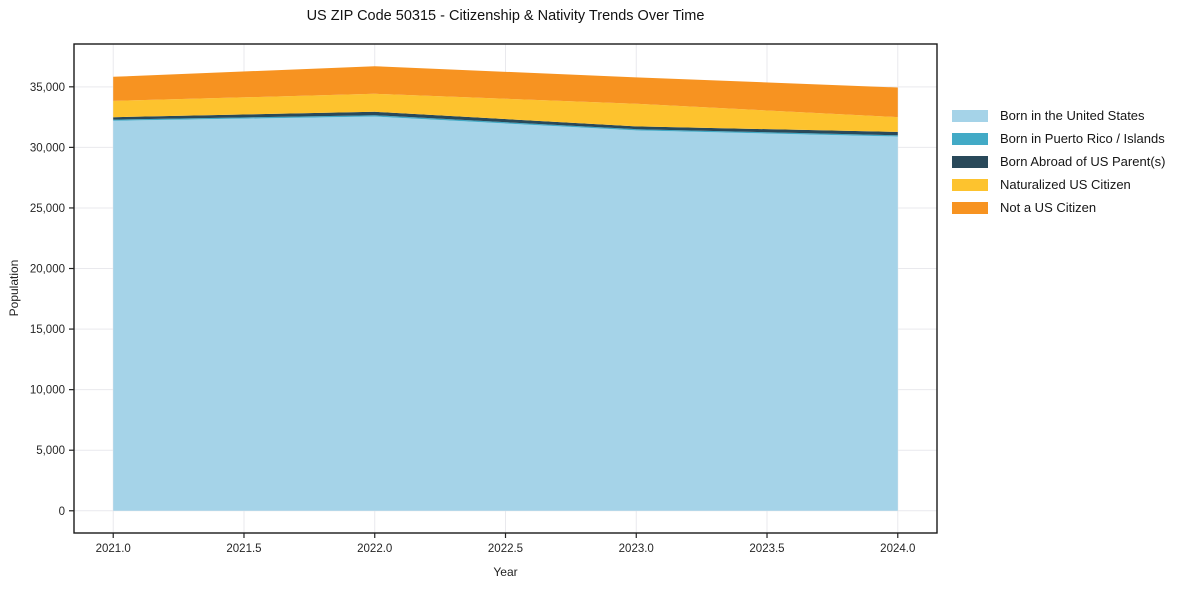  What do you see at coordinates (505, 549) in the screenshot?
I see `x-tick-label: 2022.5` at bounding box center [505, 549].